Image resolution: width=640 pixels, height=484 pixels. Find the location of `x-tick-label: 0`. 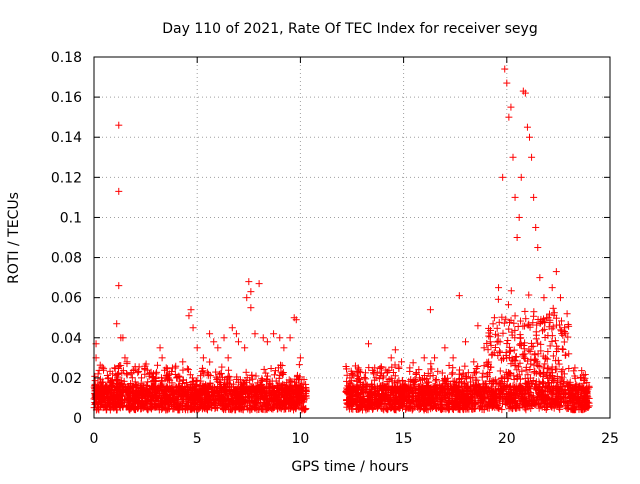

x-tick-label: 0 is located at coordinates (94, 439).